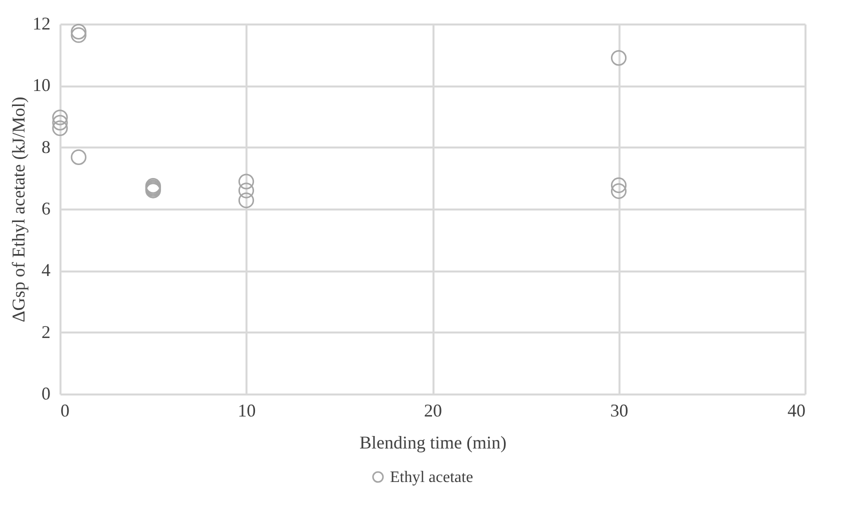 Image resolution: width=862 pixels, height=525 pixels. Describe the element at coordinates (46, 332) in the screenshot. I see `y-tick-label: 2` at that location.